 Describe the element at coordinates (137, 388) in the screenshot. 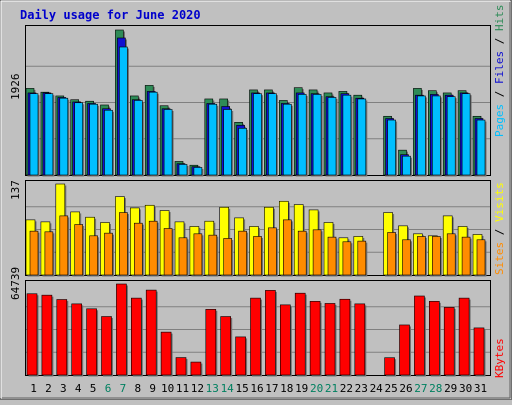

I see `x-label-day8: 8` at that location.